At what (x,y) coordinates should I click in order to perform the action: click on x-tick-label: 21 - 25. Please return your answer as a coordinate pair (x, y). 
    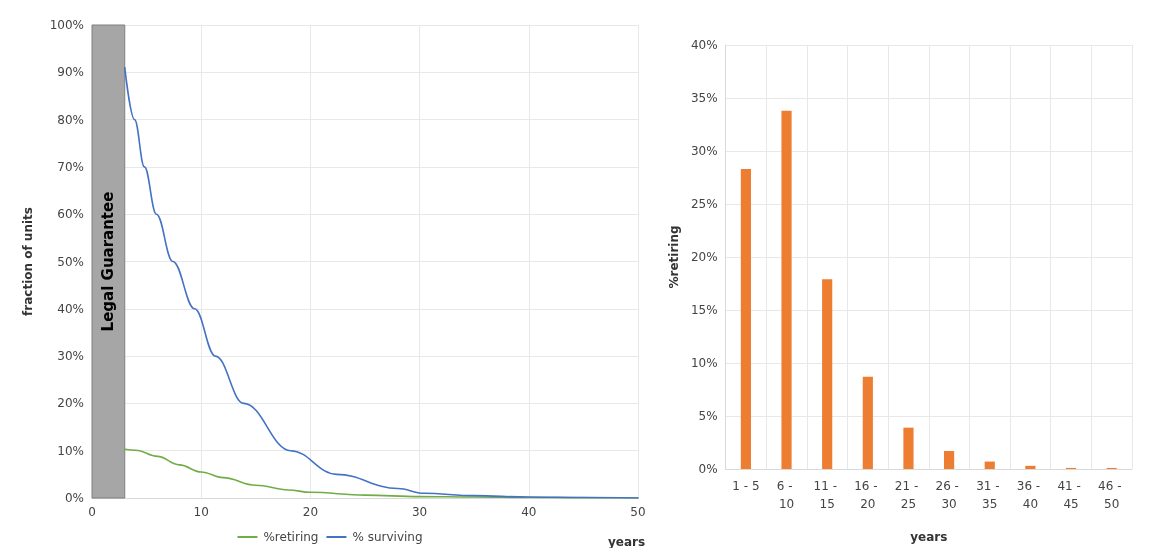
    Looking at the image, I should click on (908, 495).